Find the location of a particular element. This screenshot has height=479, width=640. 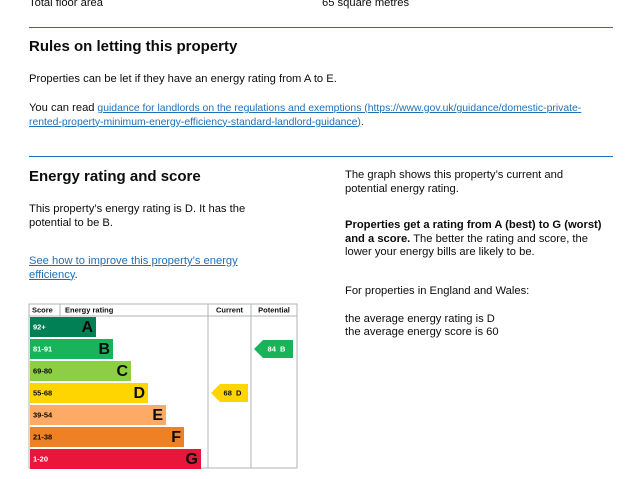

band-score: 21-38 is located at coordinates (42, 436).